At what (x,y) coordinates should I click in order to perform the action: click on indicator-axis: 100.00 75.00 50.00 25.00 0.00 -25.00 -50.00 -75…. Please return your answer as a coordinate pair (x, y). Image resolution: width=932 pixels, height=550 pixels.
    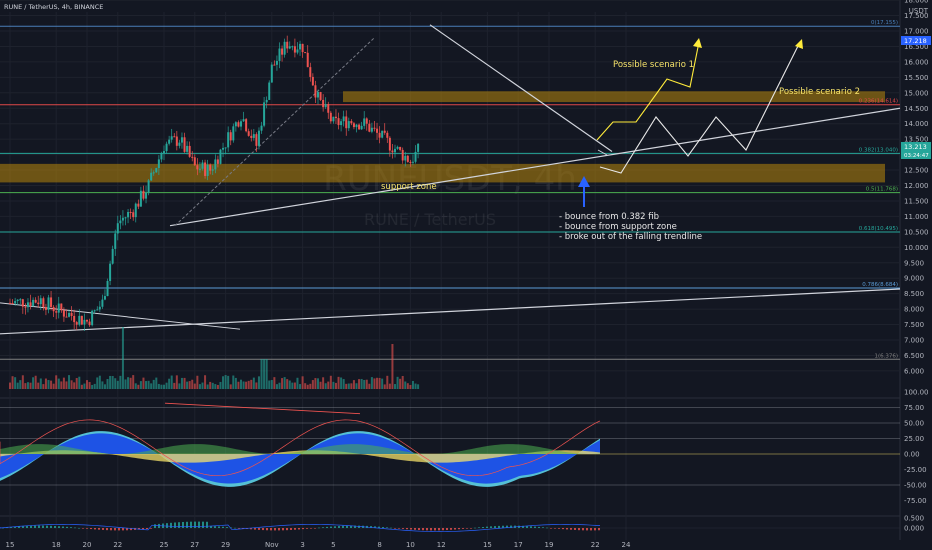
    Looking at the image, I should click on (916, 447).